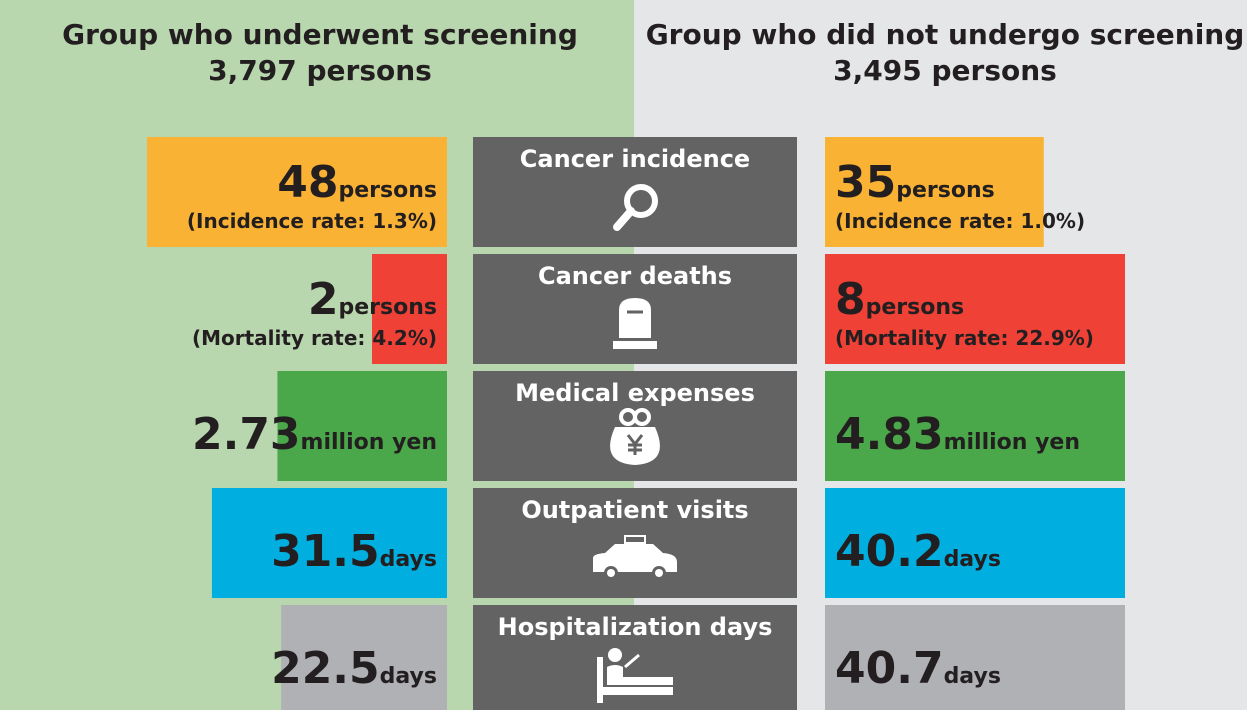  I want to click on value-number: 48, so click(307, 182).